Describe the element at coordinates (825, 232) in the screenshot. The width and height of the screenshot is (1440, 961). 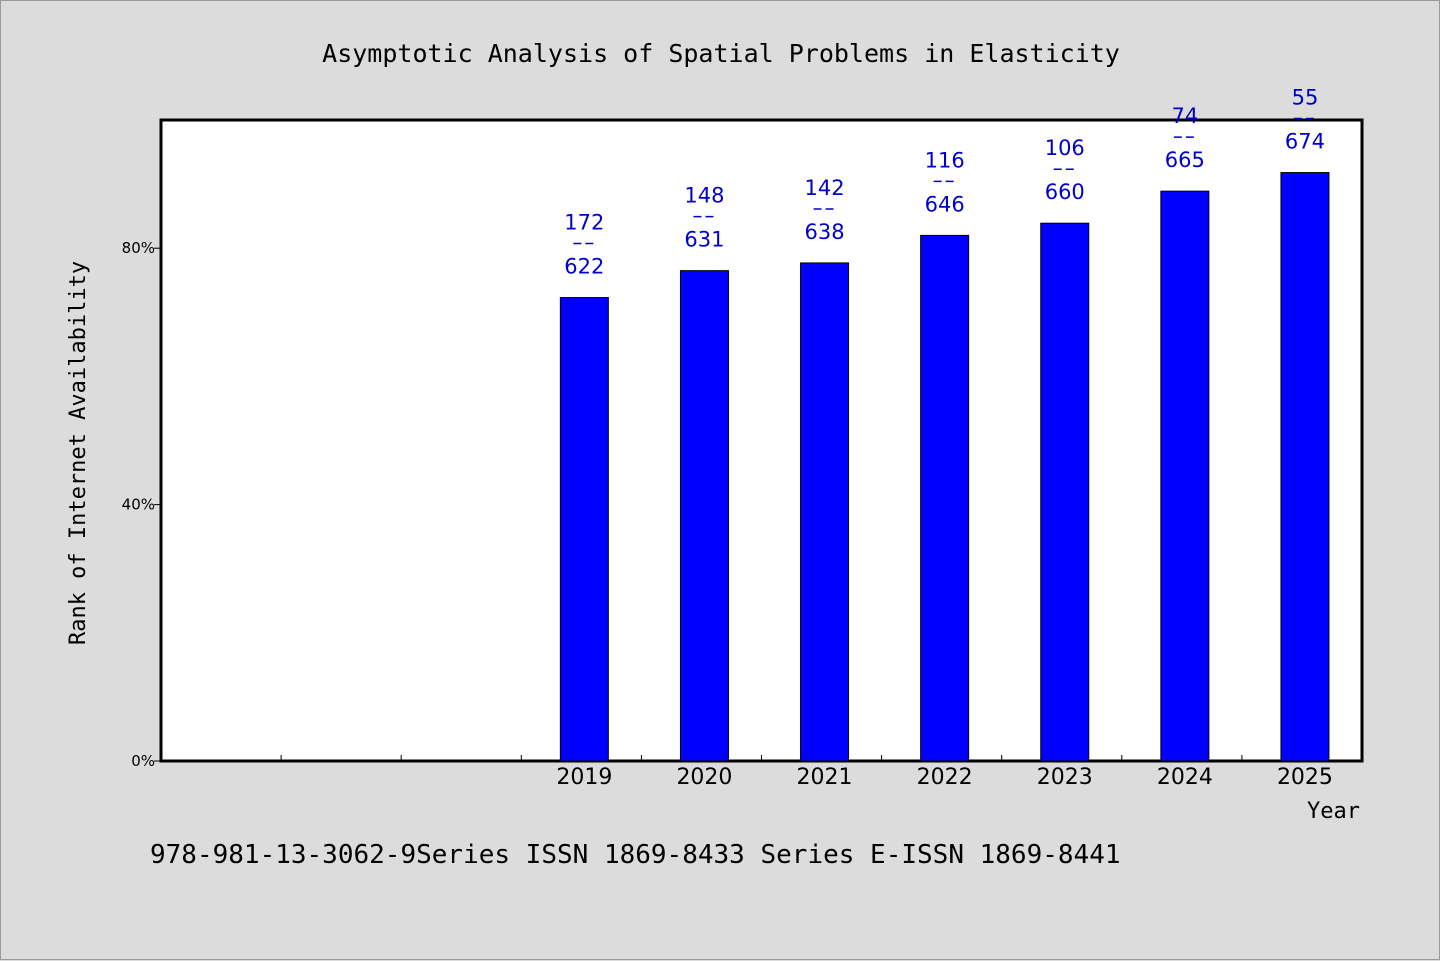
I see `data-label-bottom: 638` at that location.